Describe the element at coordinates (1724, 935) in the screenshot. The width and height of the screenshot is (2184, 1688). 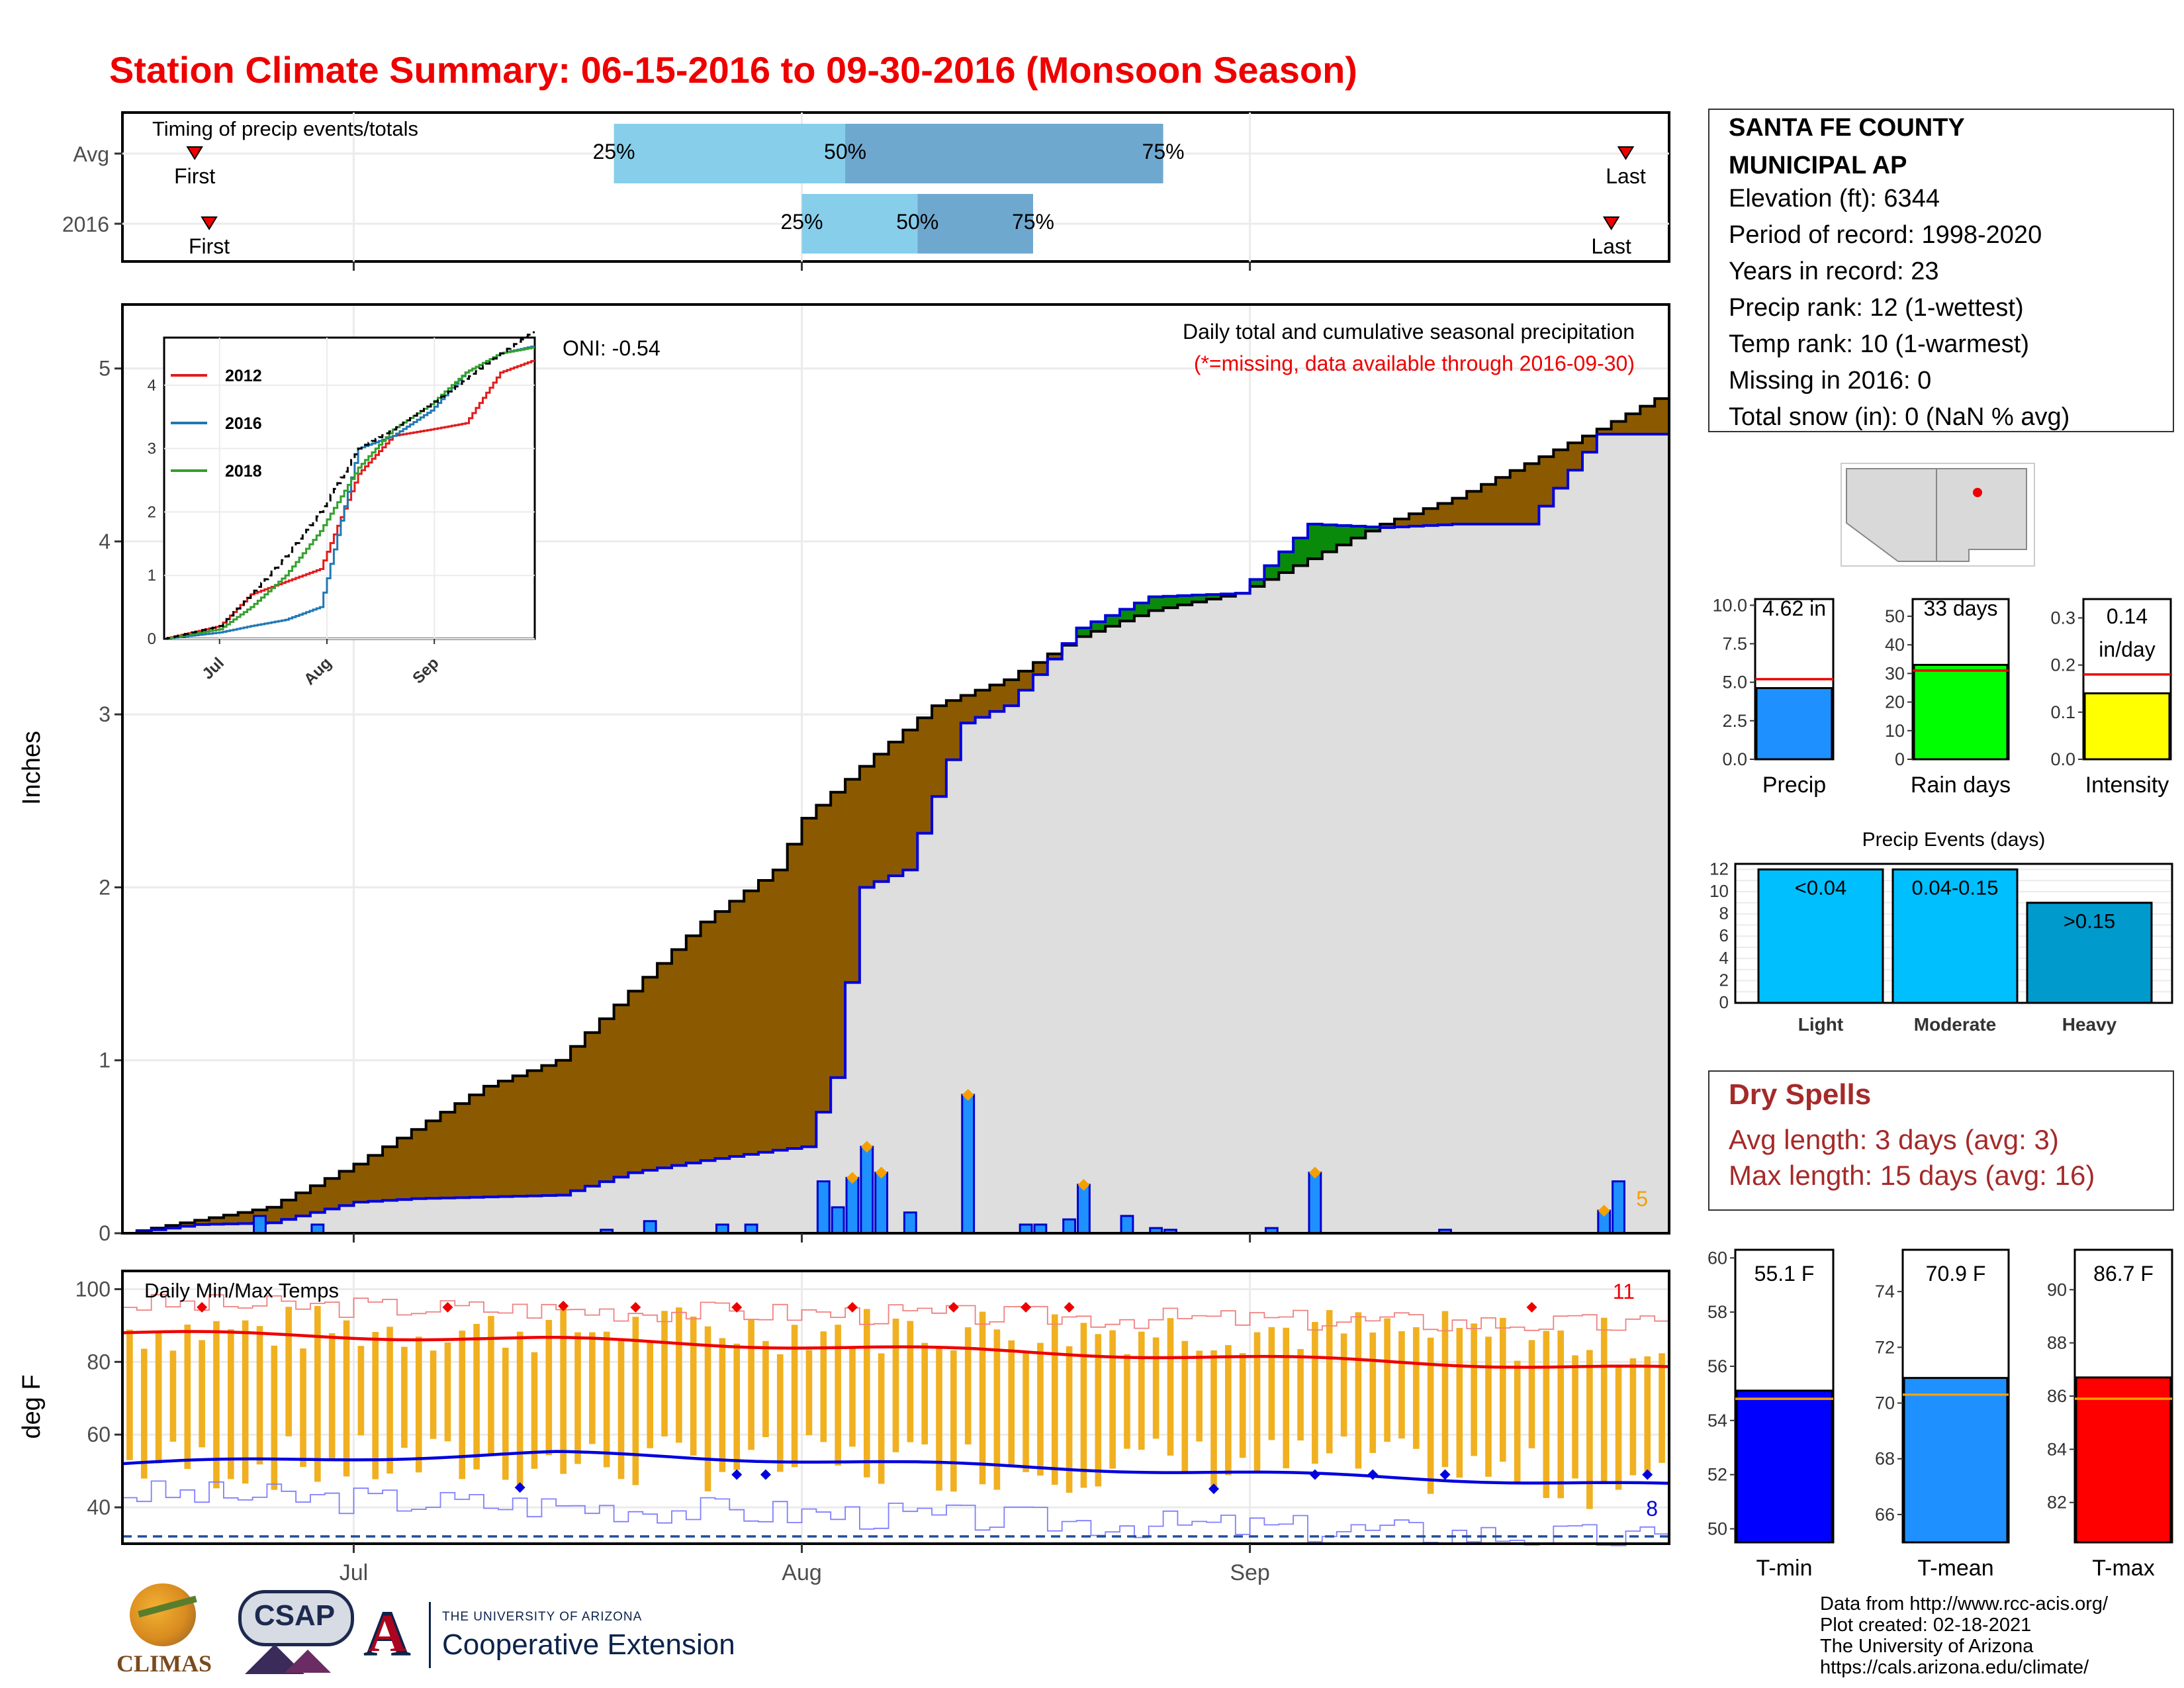
I see `precip-events-y-tick-label: 6` at that location.